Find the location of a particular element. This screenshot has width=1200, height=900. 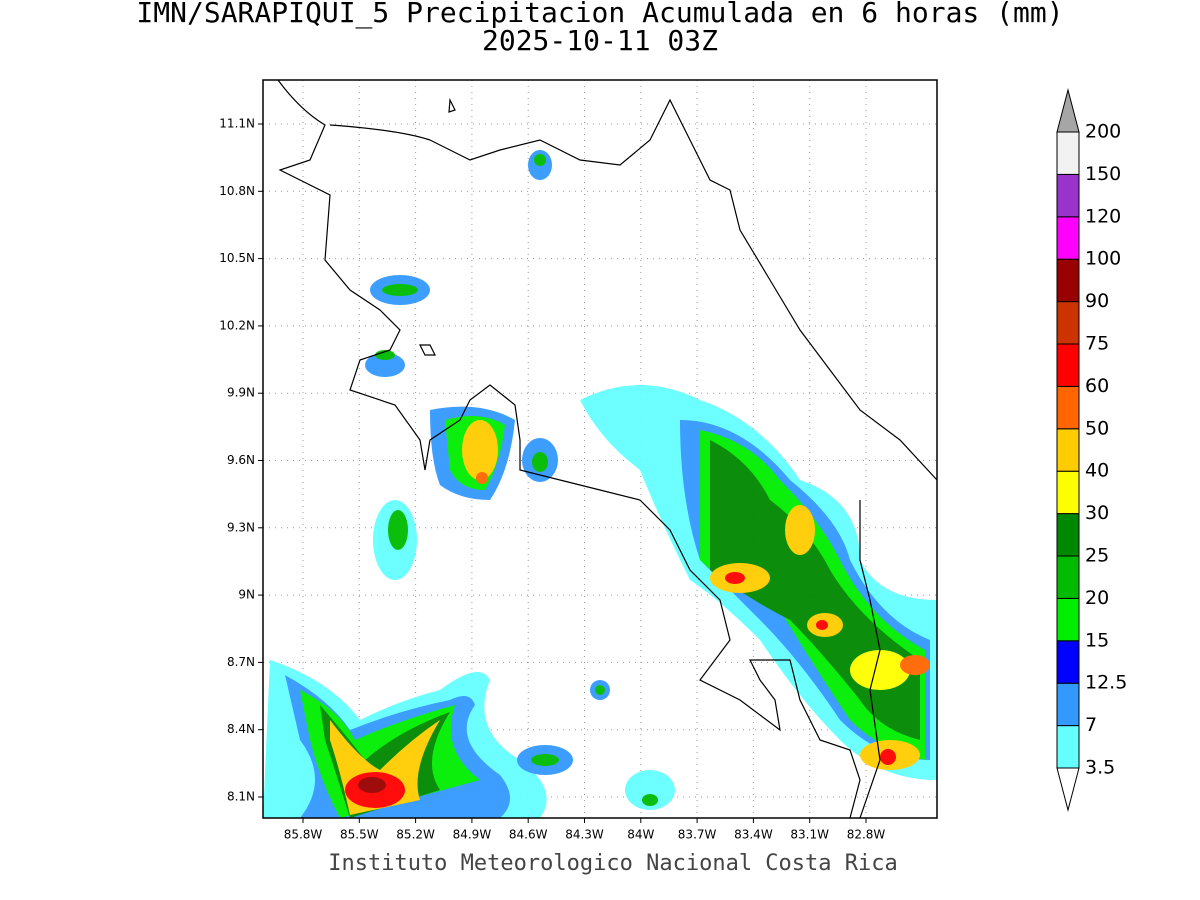

lat-label: 8.4N is located at coordinates (241, 729).